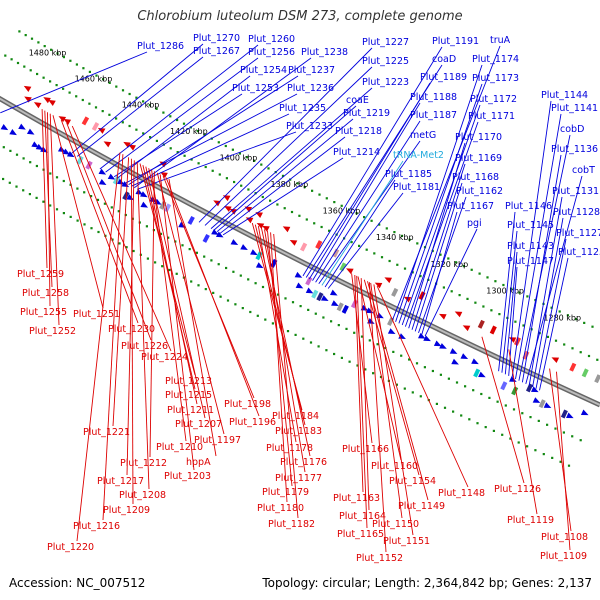 The height and width of the screenshot is (600, 600). I want to click on reverse-gene-label: Plut_1178, so click(289, 448).